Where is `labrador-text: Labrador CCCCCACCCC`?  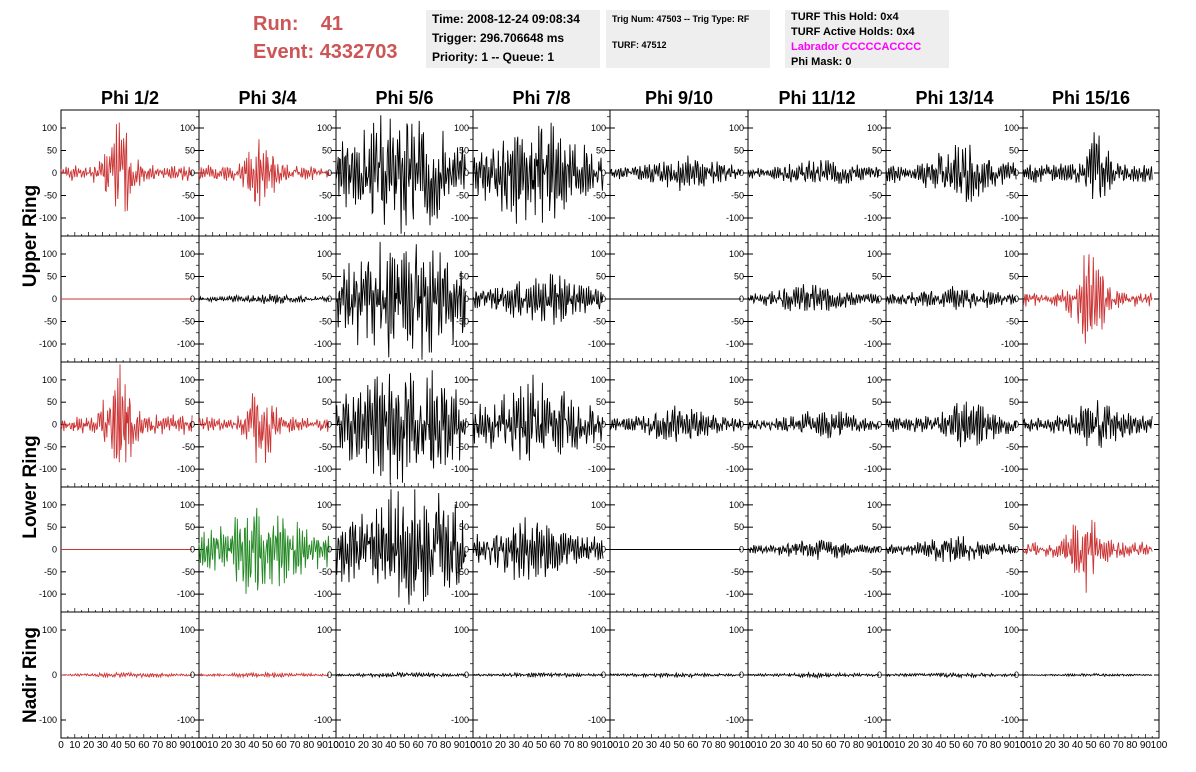
labrador-text: Labrador CCCCCACCCC is located at coordinates (856, 47).